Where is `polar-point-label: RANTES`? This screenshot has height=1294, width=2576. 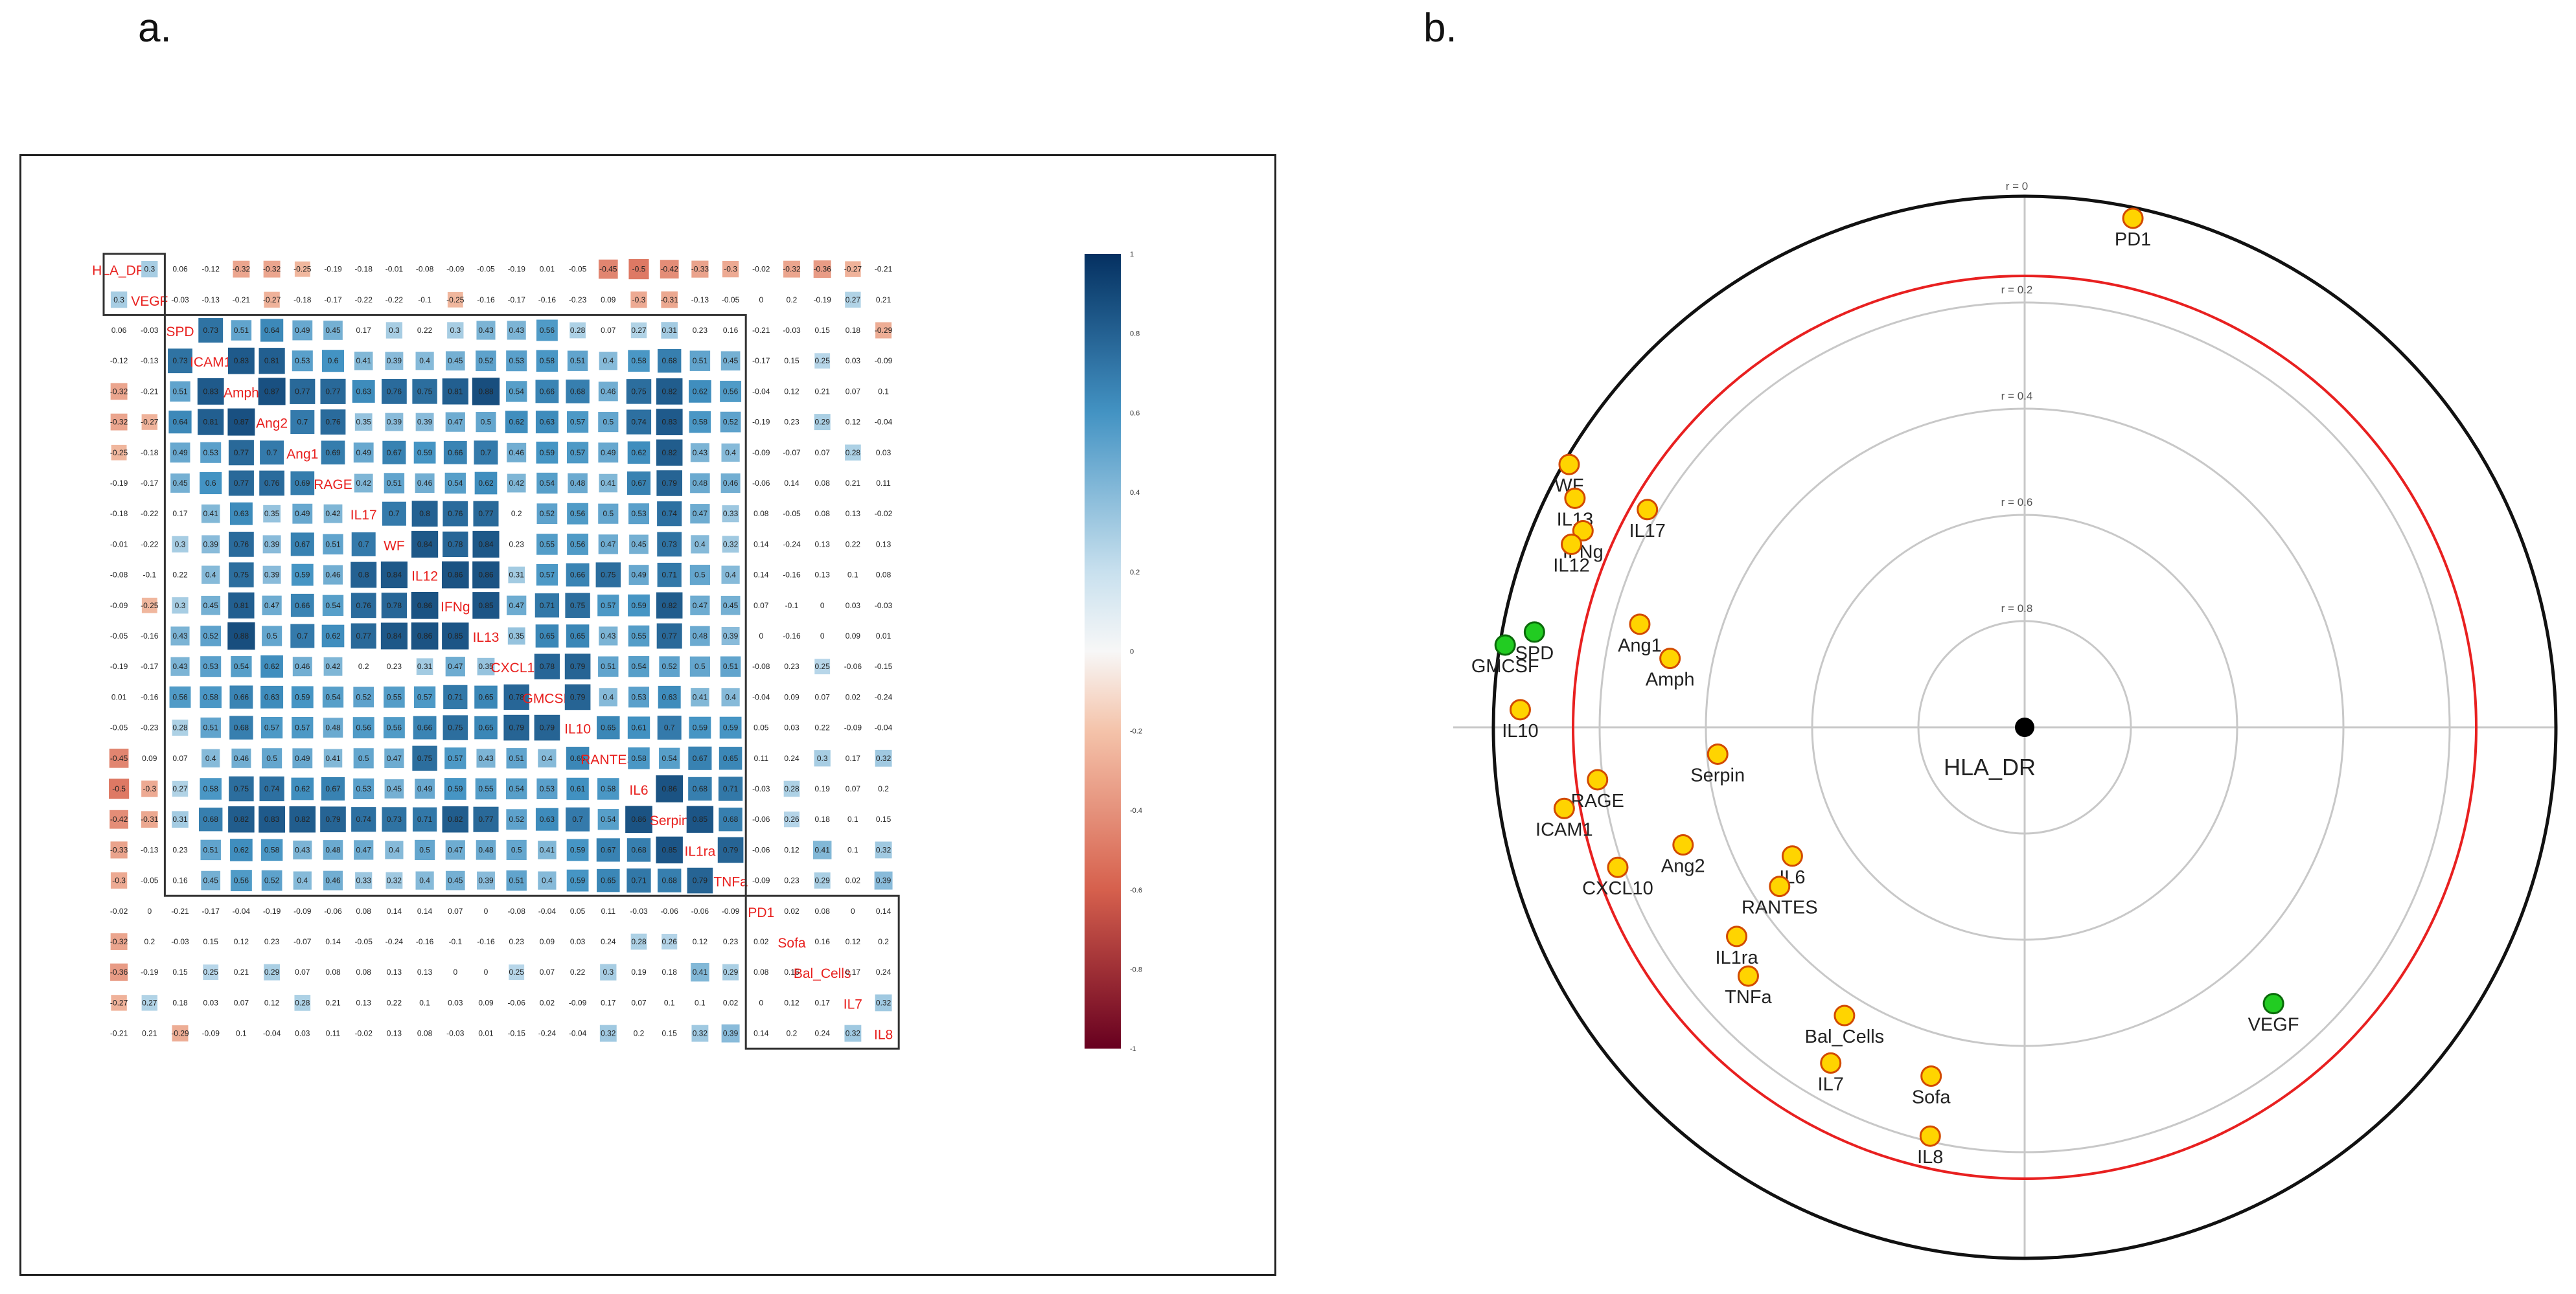
polar-point-label: RANTES is located at coordinates (1780, 908).